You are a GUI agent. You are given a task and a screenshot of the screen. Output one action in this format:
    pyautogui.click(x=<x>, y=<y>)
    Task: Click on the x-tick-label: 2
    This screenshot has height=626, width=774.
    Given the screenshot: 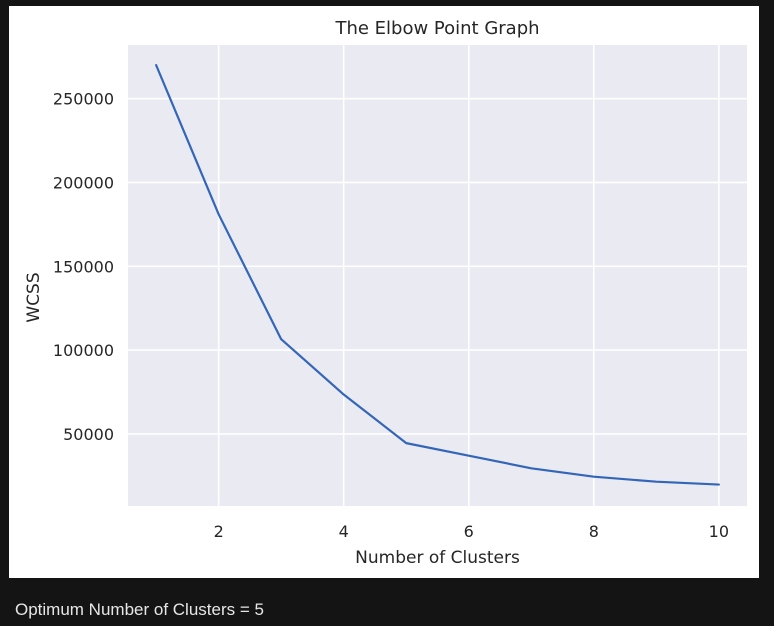 What is the action you would take?
    pyautogui.click(x=219, y=531)
    